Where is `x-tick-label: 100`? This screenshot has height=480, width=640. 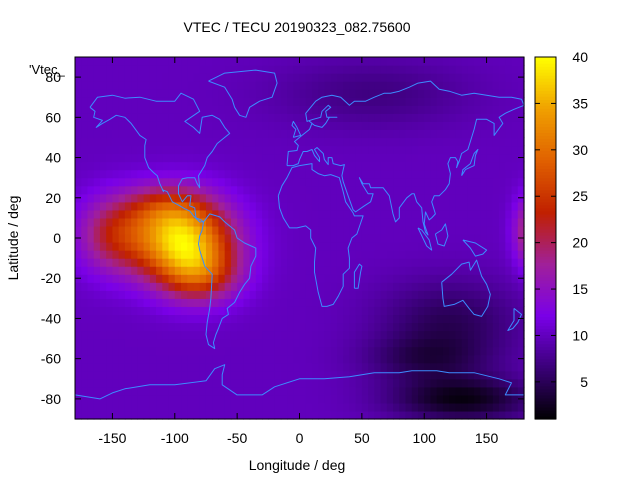
x-tick-label: 100 is located at coordinates (425, 438).